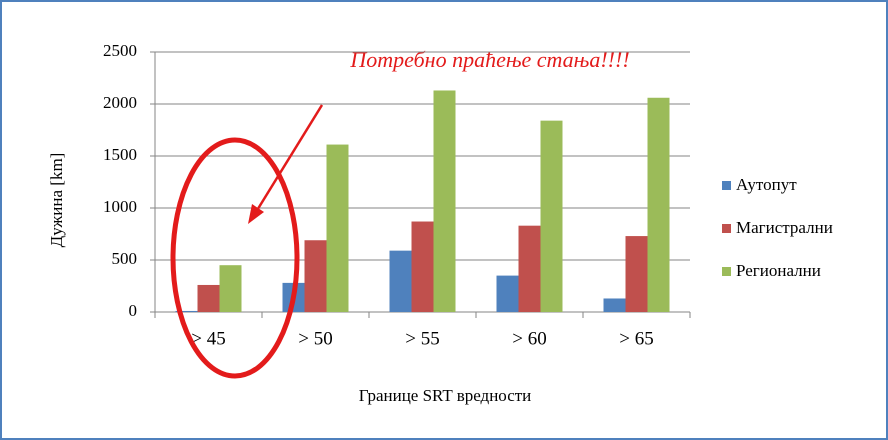 The height and width of the screenshot is (440, 888). What do you see at coordinates (133, 310) in the screenshot?
I see `y-tick-label: 0` at bounding box center [133, 310].